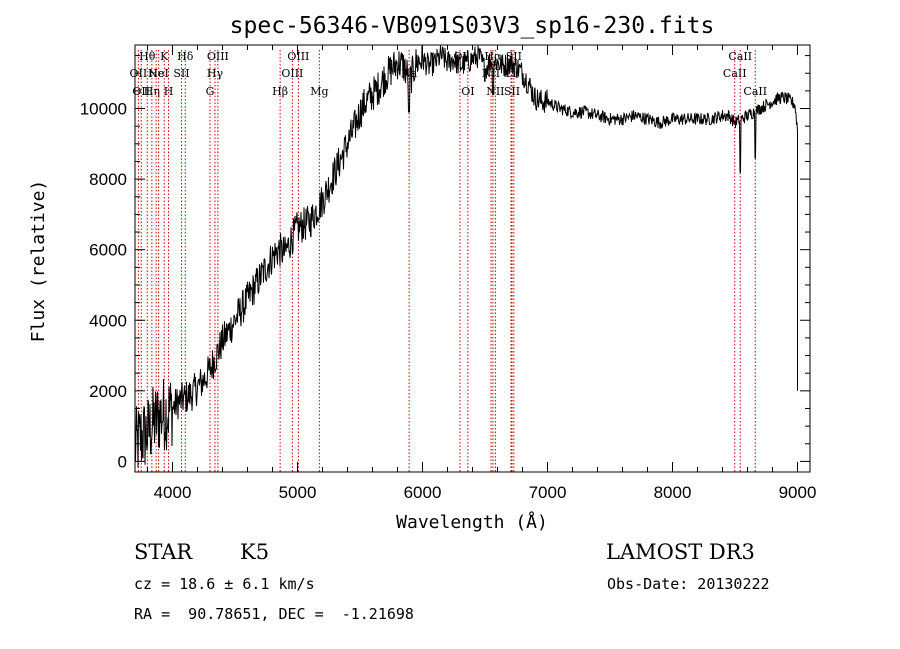  Describe the element at coordinates (255, 552) in the screenshot. I see `object-subclass: K5` at that location.